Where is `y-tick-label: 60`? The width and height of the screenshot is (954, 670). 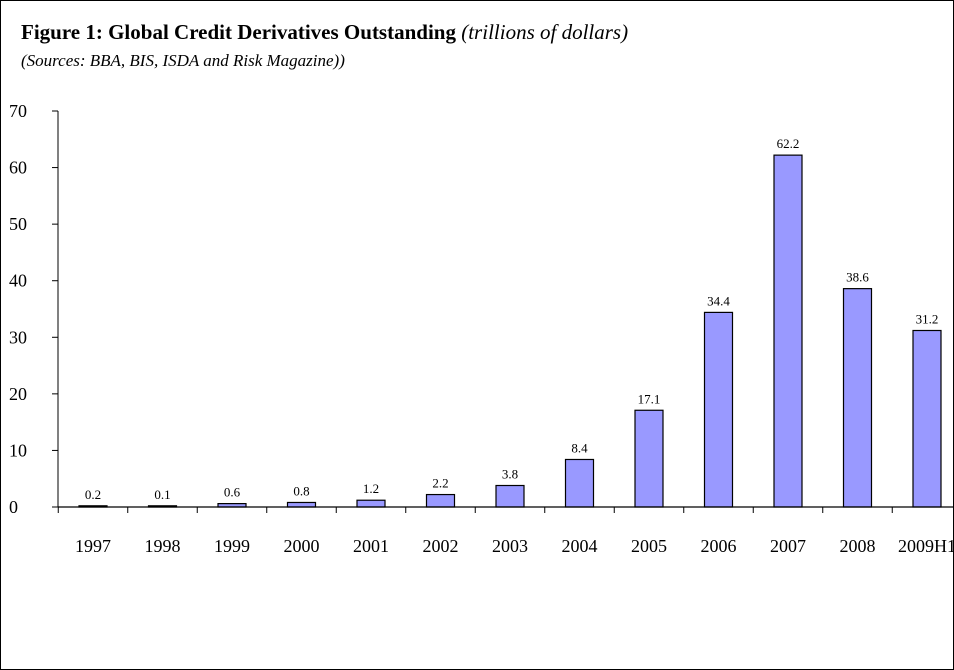 y-tick-label: 60 is located at coordinates (18, 168).